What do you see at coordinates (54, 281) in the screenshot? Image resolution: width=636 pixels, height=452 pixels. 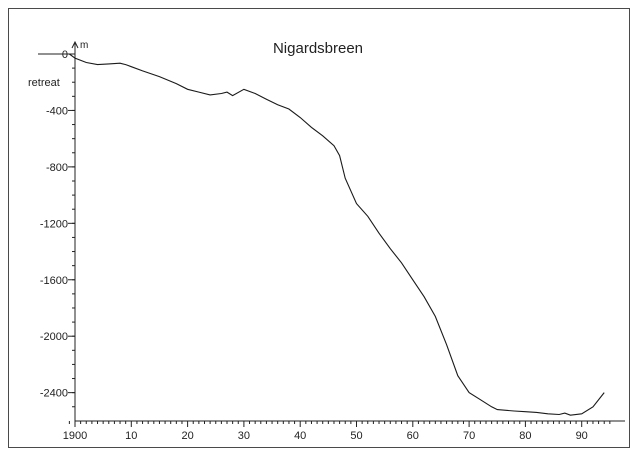 I see `y-tick-label: -1600` at bounding box center [54, 281].